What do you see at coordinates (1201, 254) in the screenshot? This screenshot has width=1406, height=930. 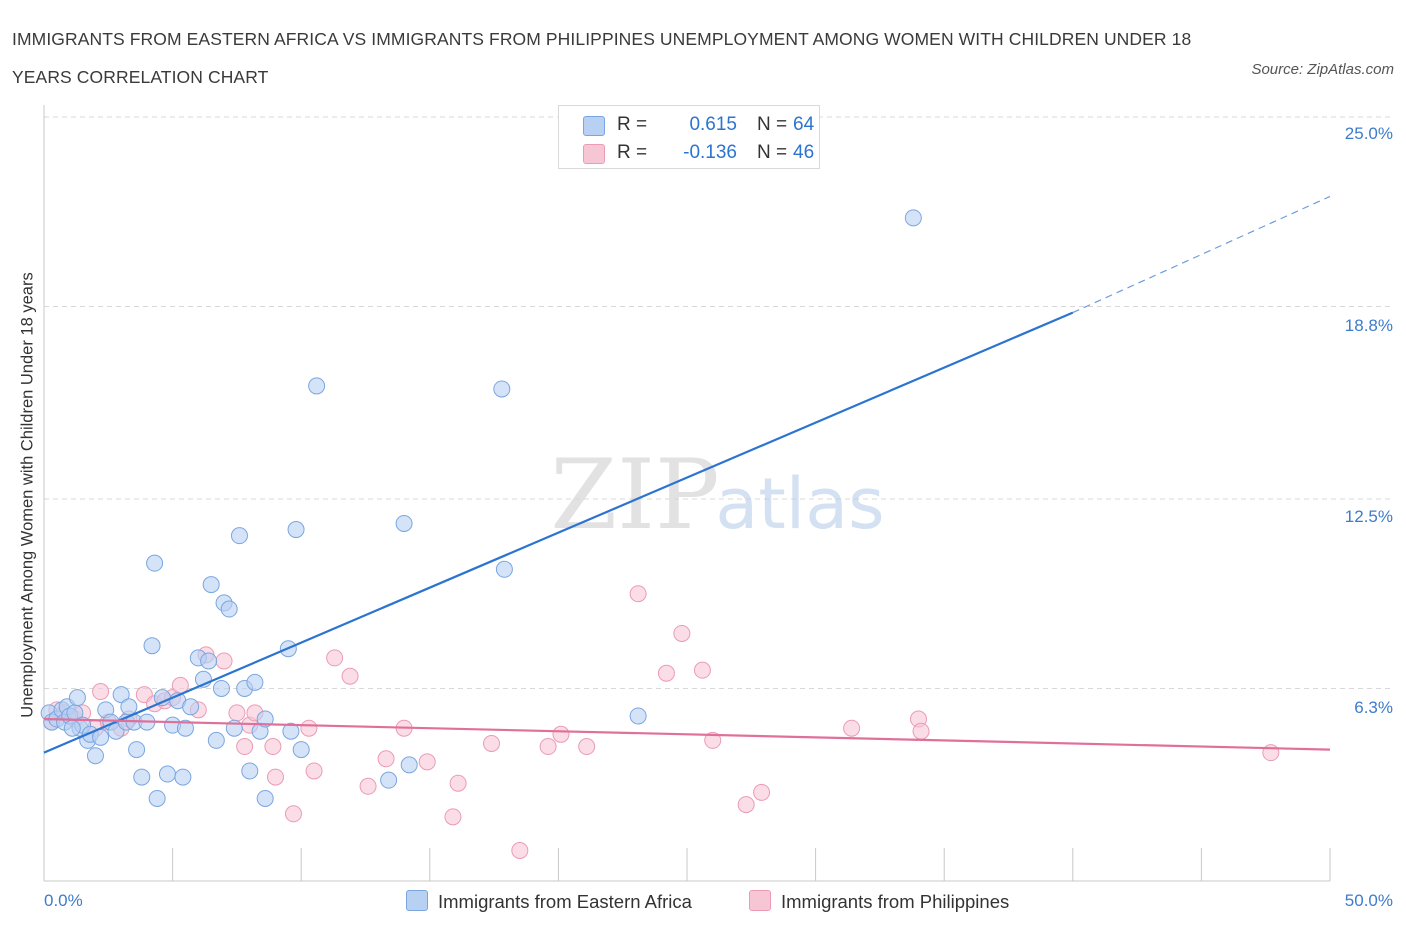 I see `eastern-africa-trend-extension` at bounding box center [1201, 254].